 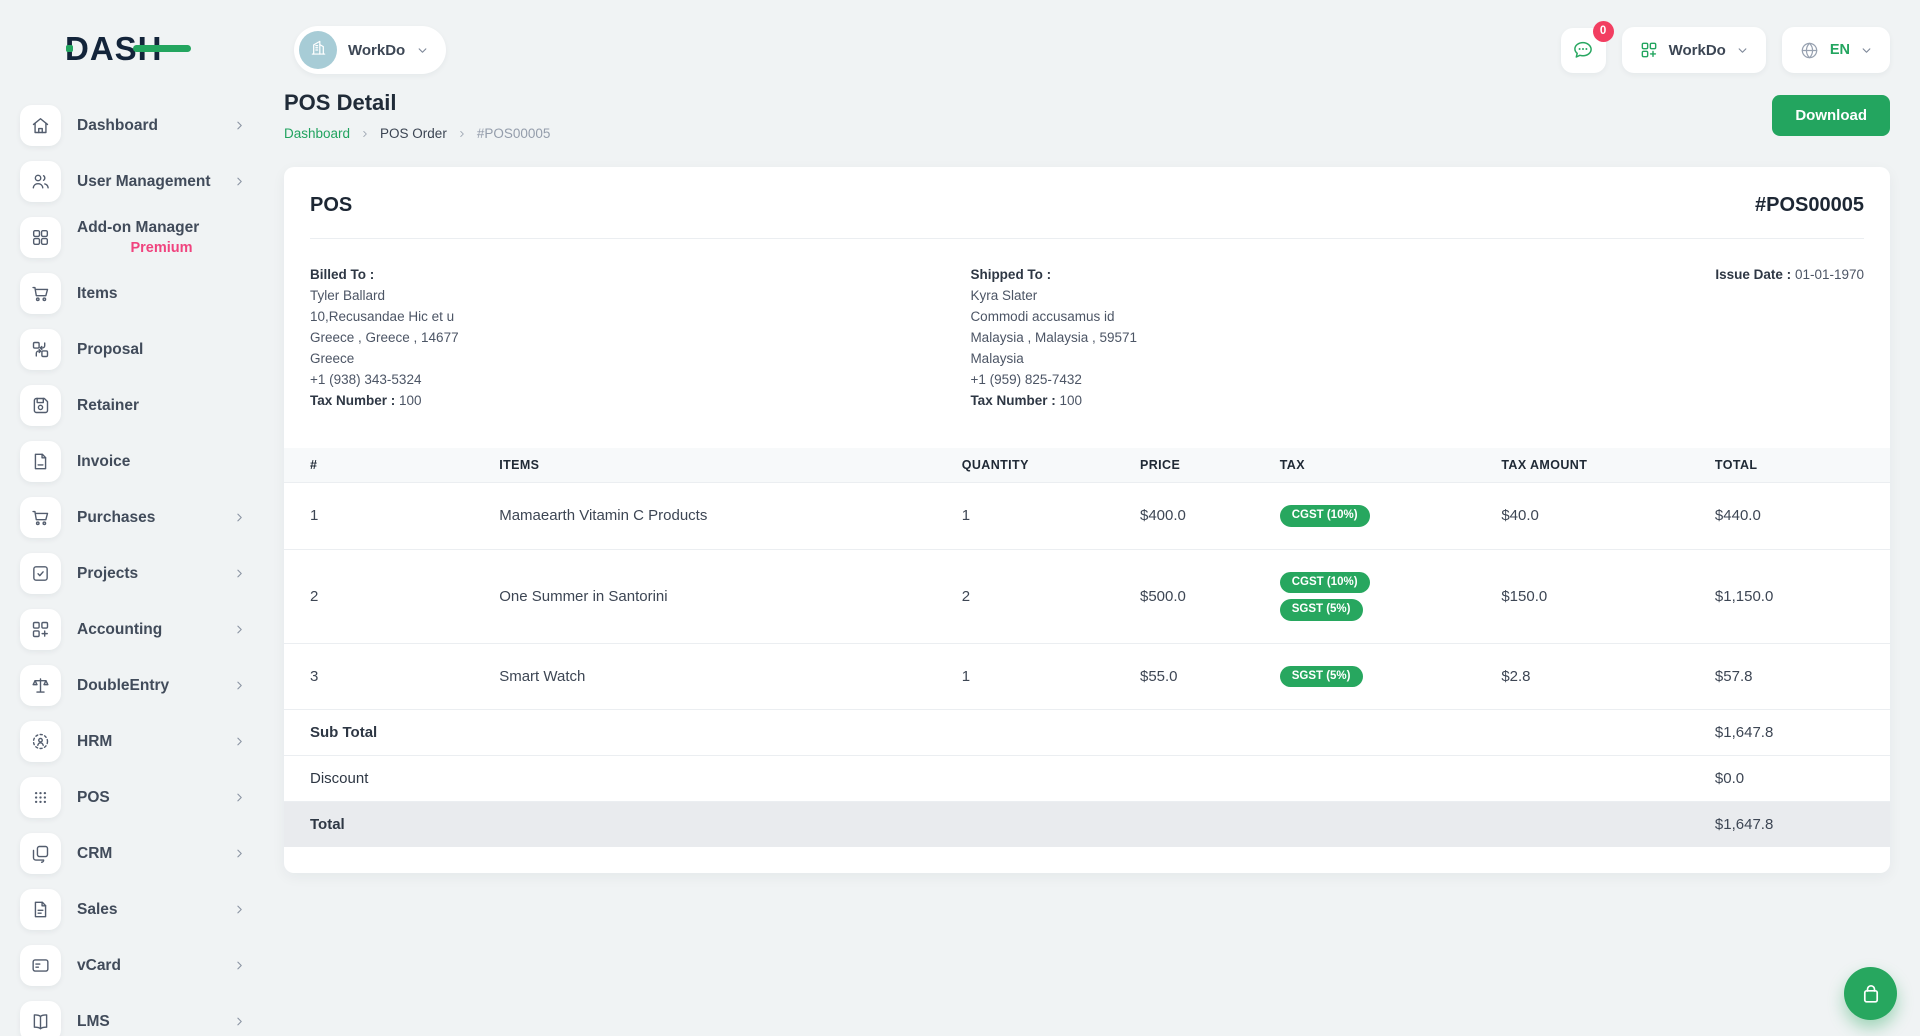 What do you see at coordinates (40, 909) in the screenshot?
I see `sales-icon` at bounding box center [40, 909].